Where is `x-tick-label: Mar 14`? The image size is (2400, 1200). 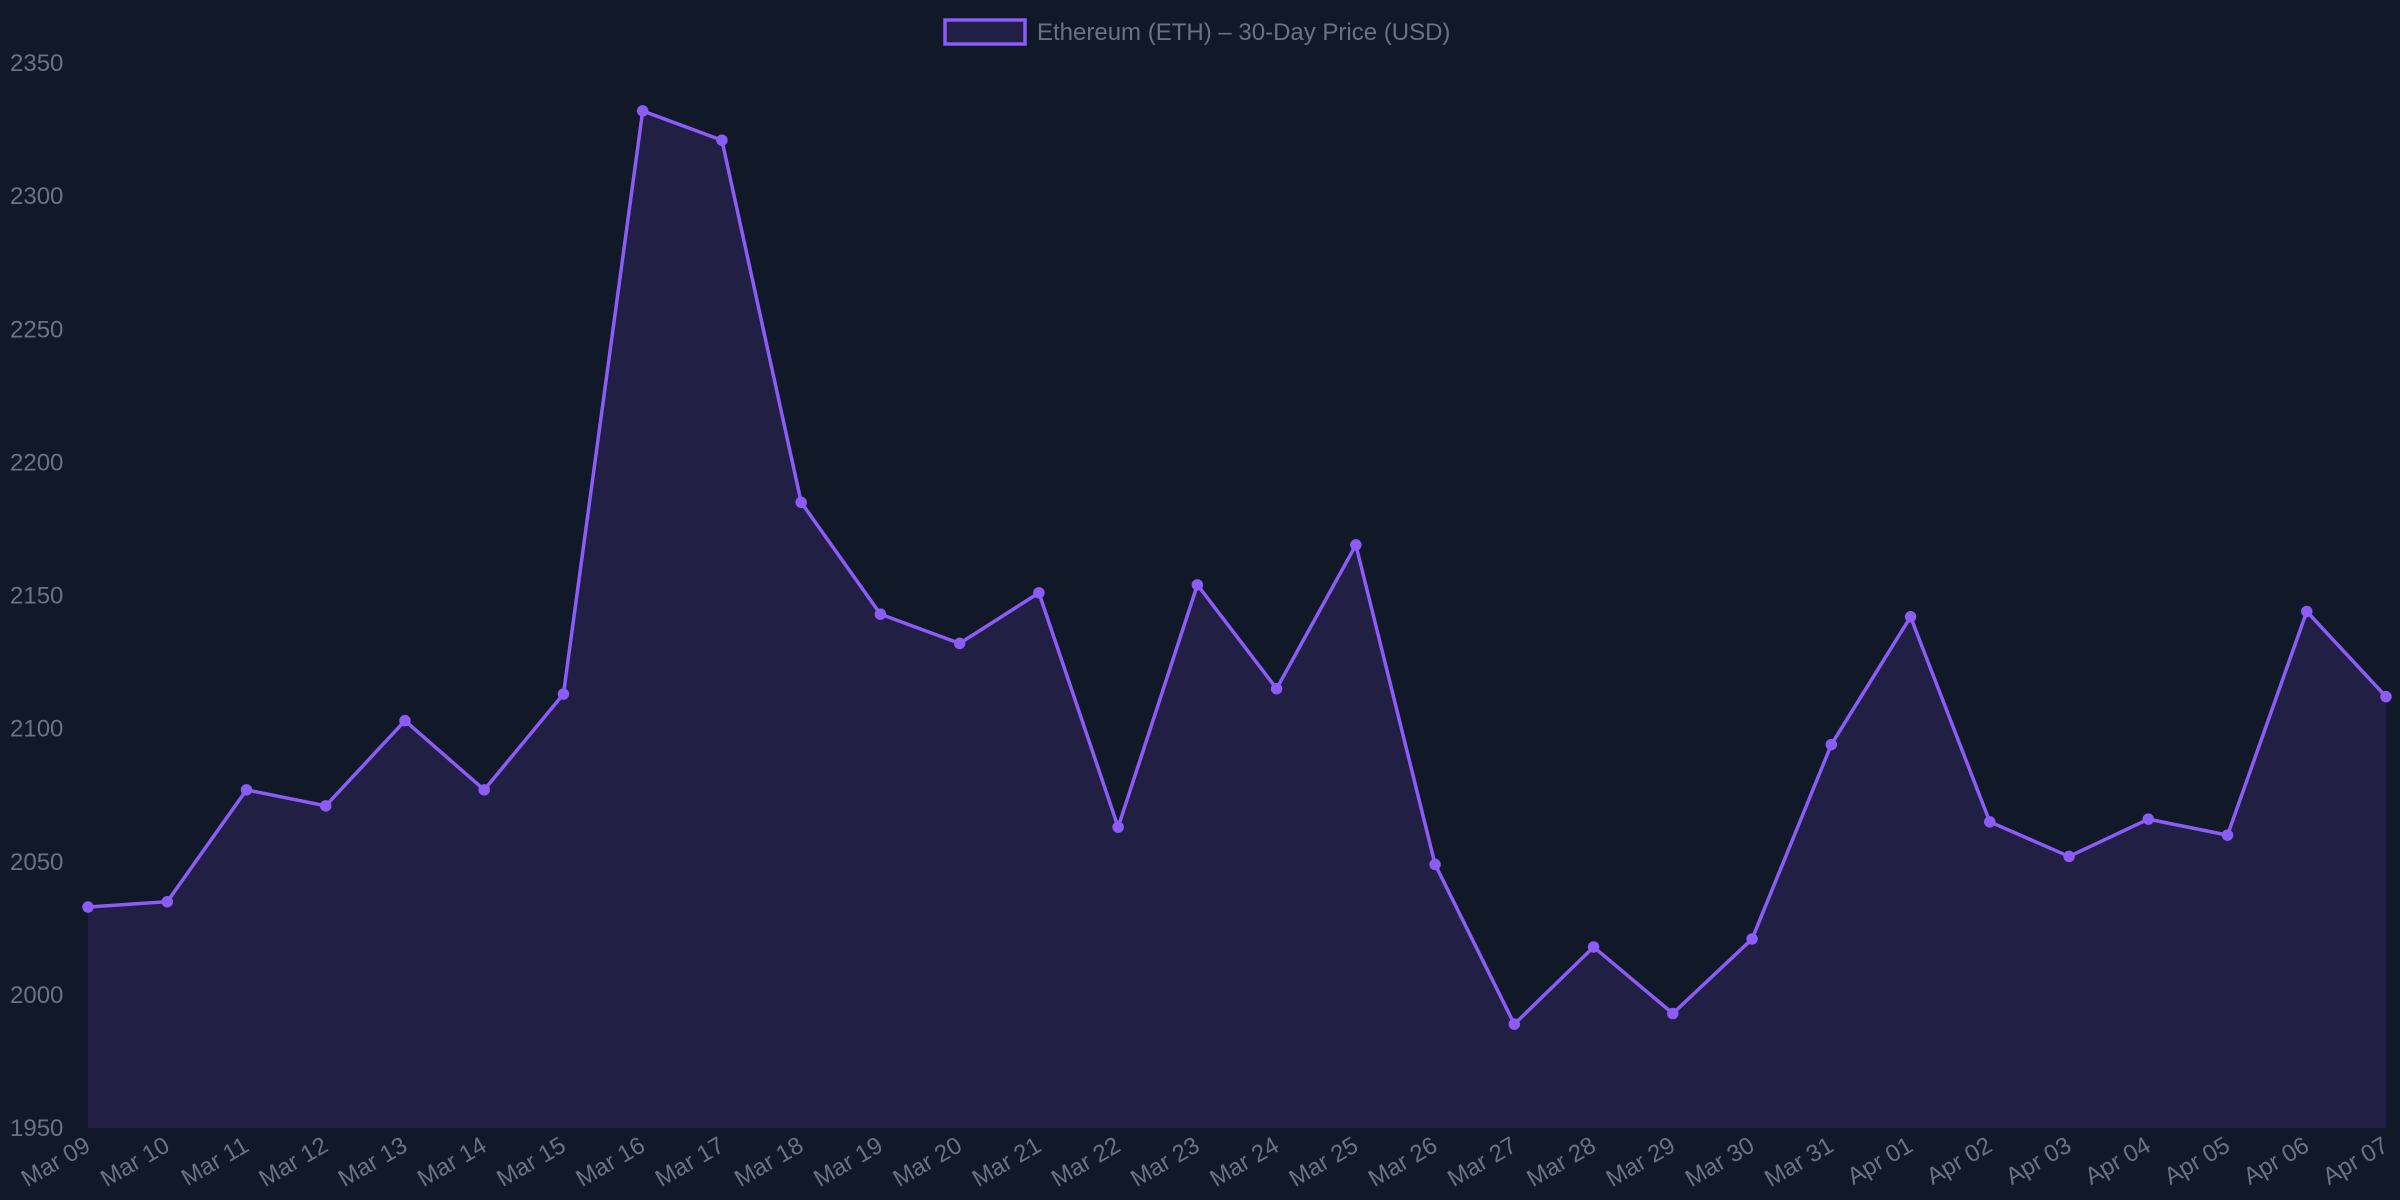 x-tick-label: Mar 14 is located at coordinates (452, 1162).